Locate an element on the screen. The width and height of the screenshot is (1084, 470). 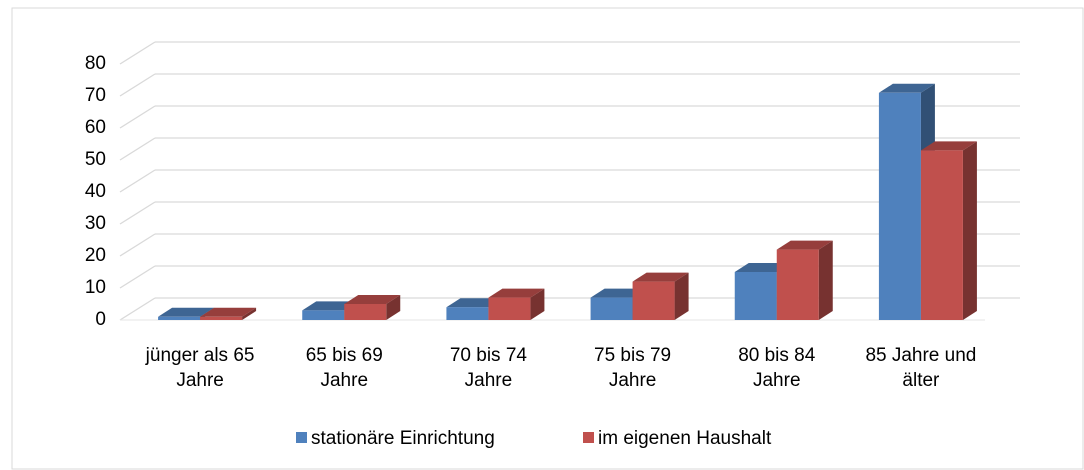
x-tick-label: 80 bis 84 Jahre is located at coordinates (777, 368).